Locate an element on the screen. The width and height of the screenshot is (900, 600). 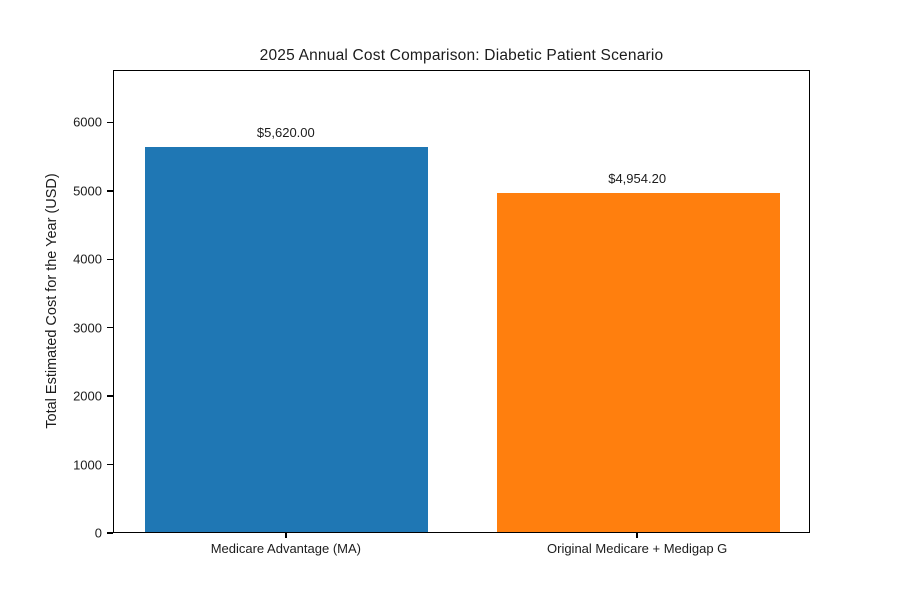
y-tick-label: 2000 is located at coordinates (87, 396).